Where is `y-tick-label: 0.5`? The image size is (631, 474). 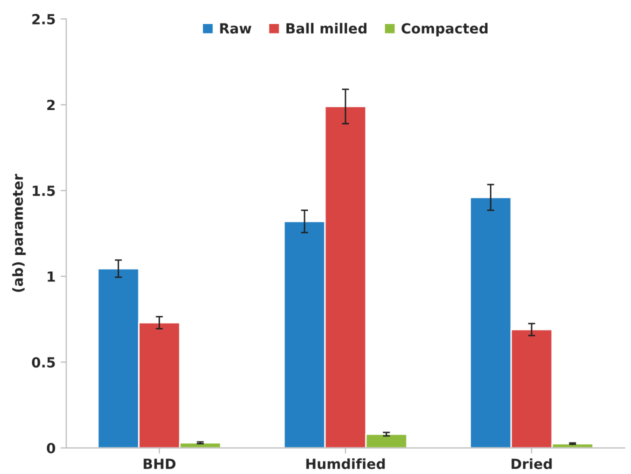 y-tick-label: 0.5 is located at coordinates (43, 362).